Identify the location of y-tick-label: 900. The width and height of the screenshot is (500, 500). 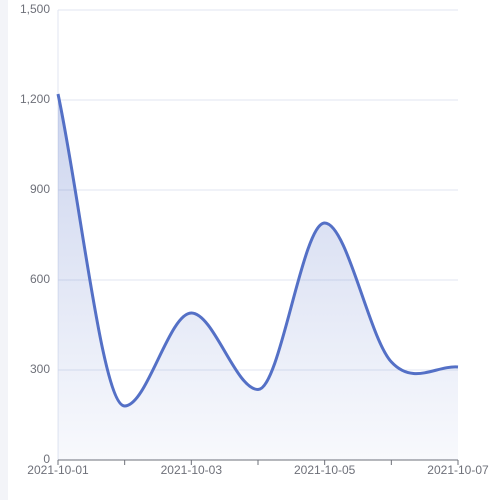
(40, 189).